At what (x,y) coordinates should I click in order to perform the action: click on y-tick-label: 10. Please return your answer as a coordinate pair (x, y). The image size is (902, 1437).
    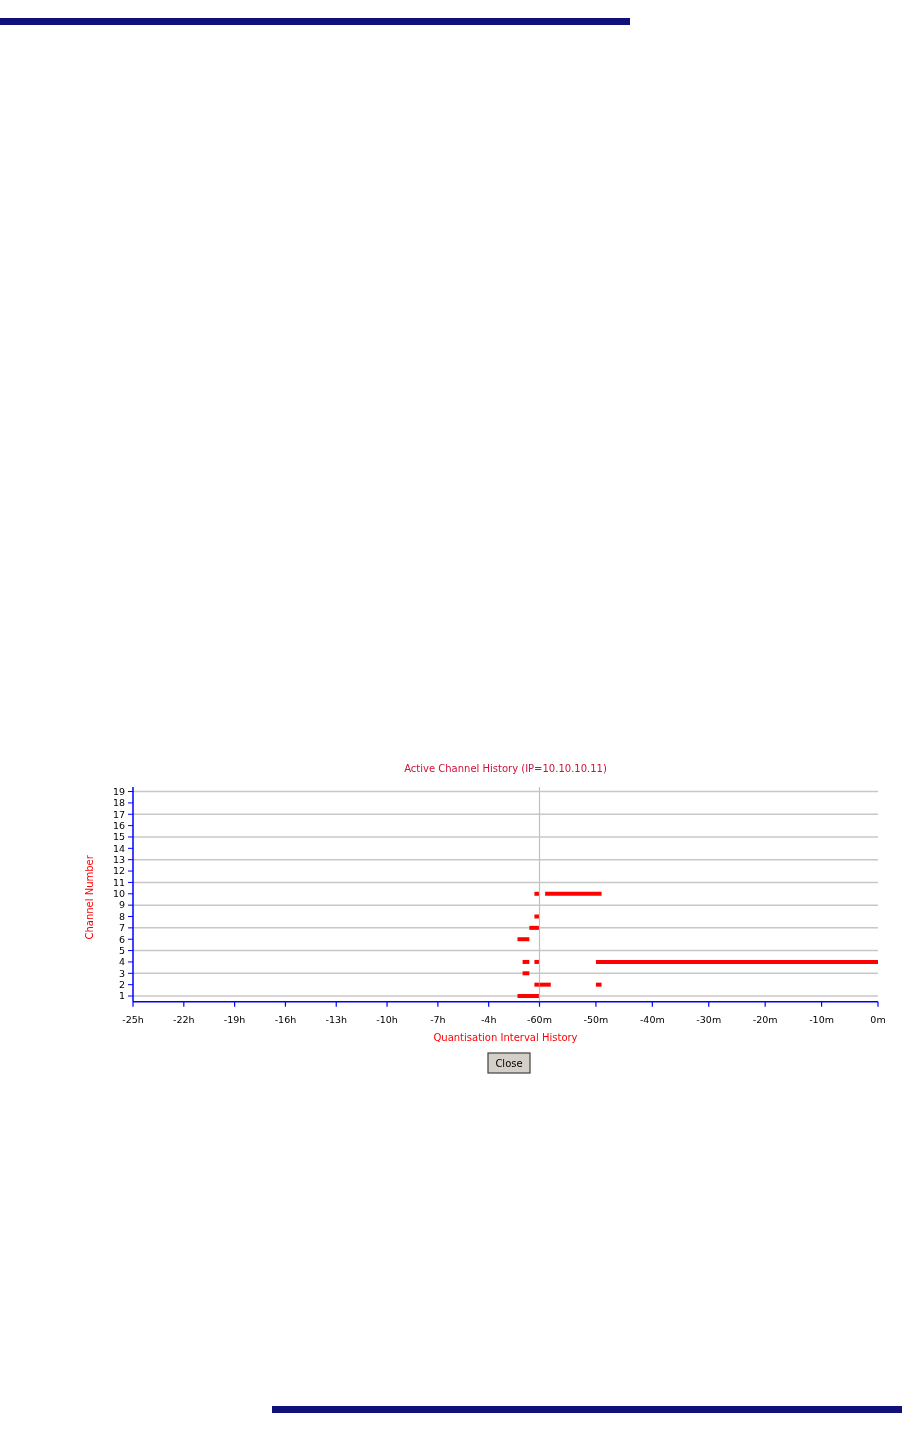
    Looking at the image, I should click on (118, 894).